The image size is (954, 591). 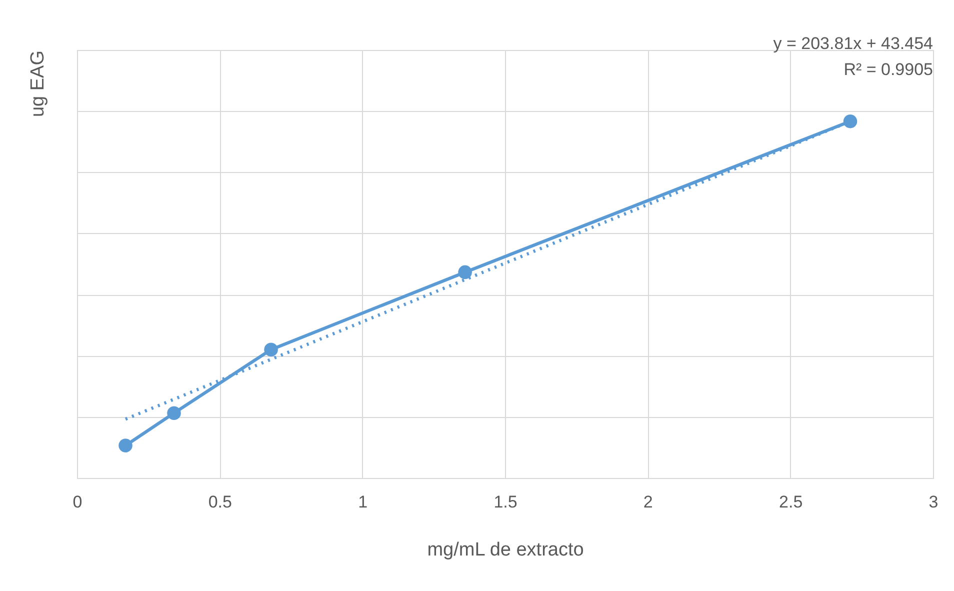 What do you see at coordinates (38, 84) in the screenshot?
I see `y-axis-title: ug EAG` at bounding box center [38, 84].